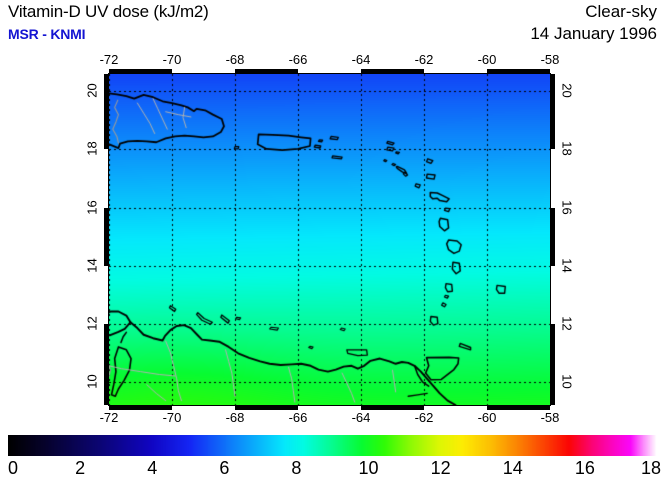 This screenshot has width=665, height=480. I want to click on lat-tick-10-right: 10, so click(567, 381).